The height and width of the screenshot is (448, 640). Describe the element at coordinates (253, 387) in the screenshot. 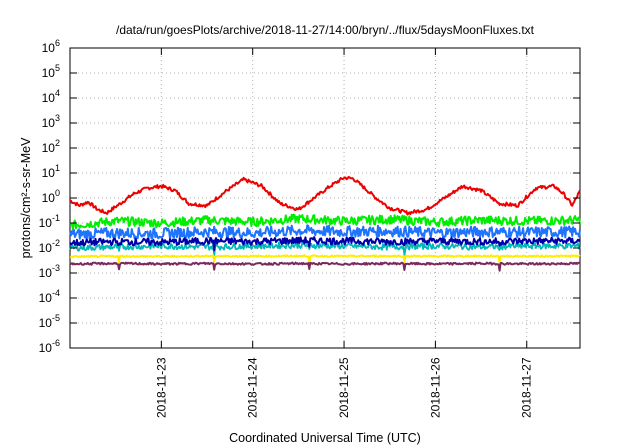

I see `x-tick-label: 2018-11-24` at that location.